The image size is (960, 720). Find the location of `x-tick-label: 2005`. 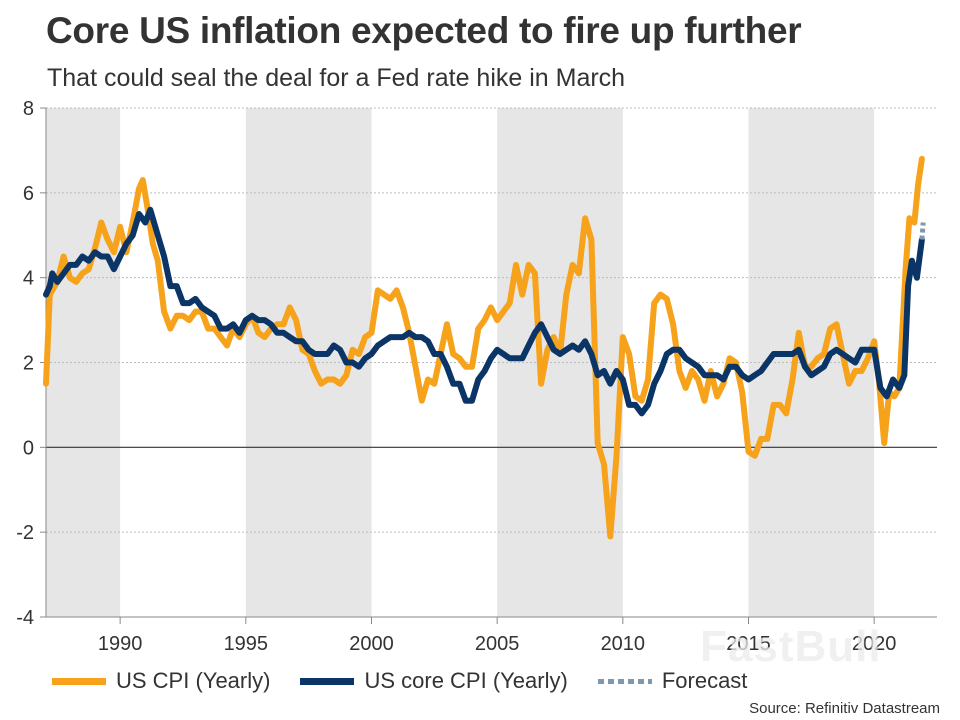

x-tick-label: 2005 is located at coordinates (497, 644).